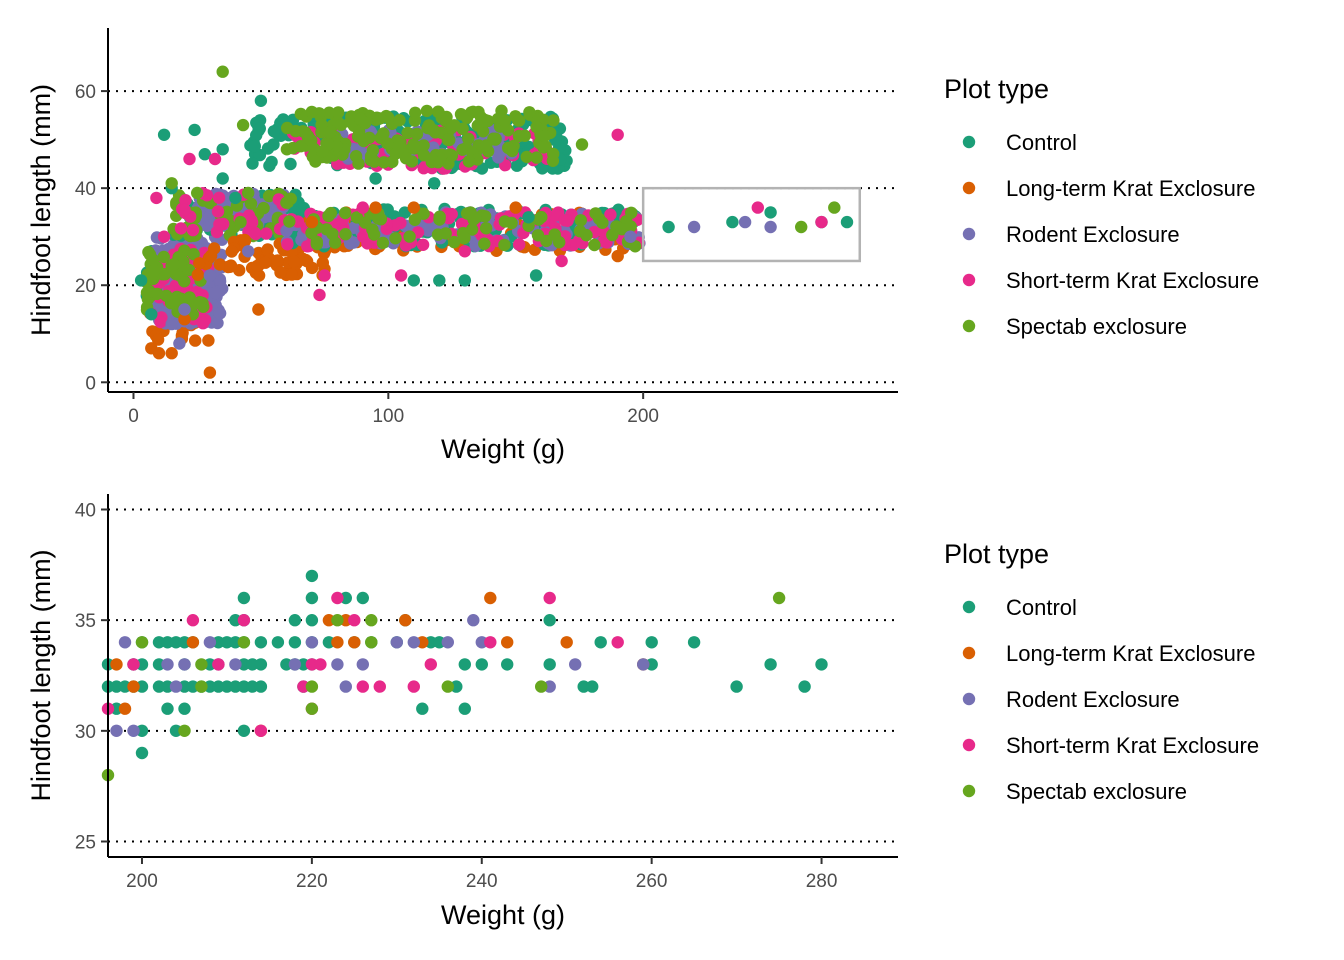 The width and height of the screenshot is (1344, 960). I want to click on legend-label-spectab-exclosure: Spectab exclosure, so click(1096, 791).